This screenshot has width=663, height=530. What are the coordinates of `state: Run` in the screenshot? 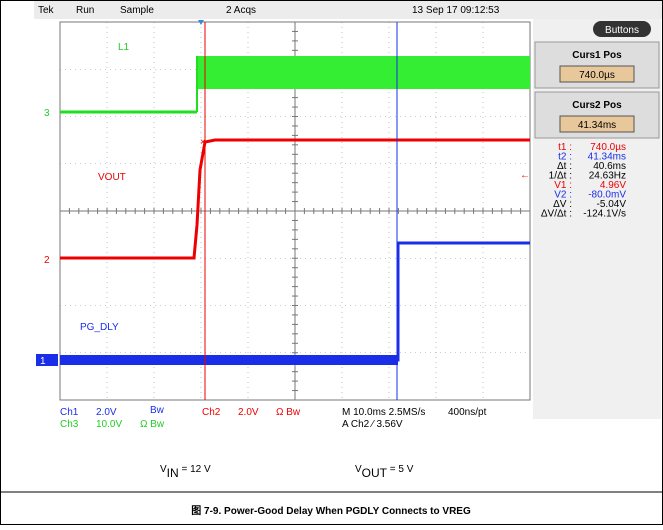 It's located at (85, 10).